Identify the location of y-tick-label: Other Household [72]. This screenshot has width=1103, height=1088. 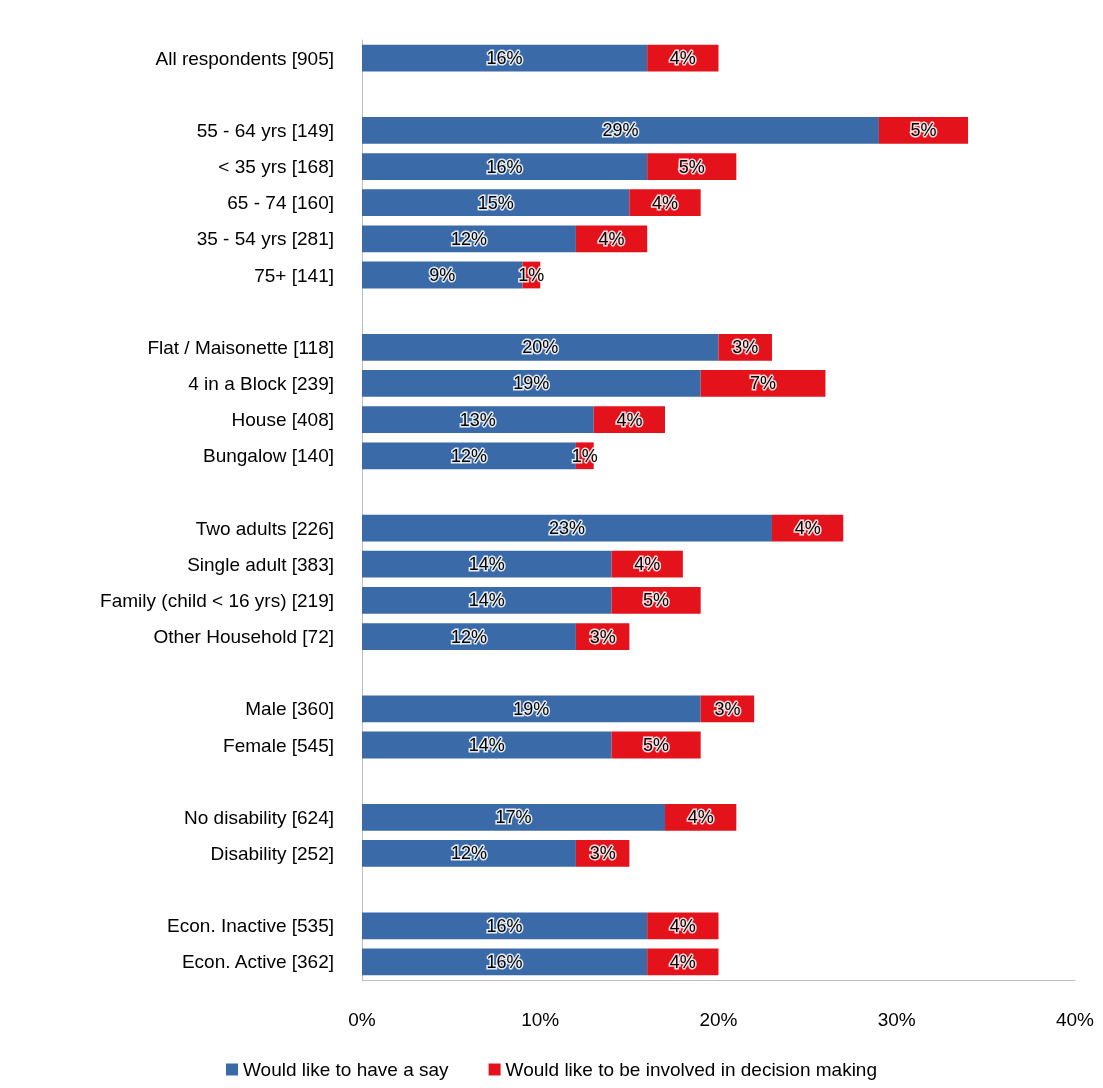
(243, 637).